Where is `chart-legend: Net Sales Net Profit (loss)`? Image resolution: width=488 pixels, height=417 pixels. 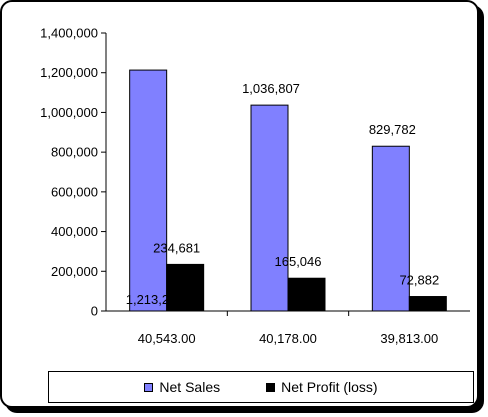 chart-legend: Net Sales Net Profit (loss) is located at coordinates (261, 387).